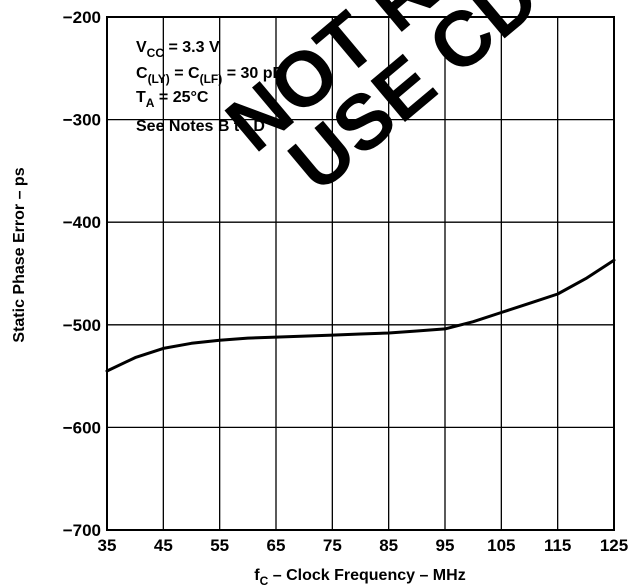 This screenshot has width=635, height=586. What do you see at coordinates (388, 545) in the screenshot?
I see `x-tick-label: 85` at bounding box center [388, 545].